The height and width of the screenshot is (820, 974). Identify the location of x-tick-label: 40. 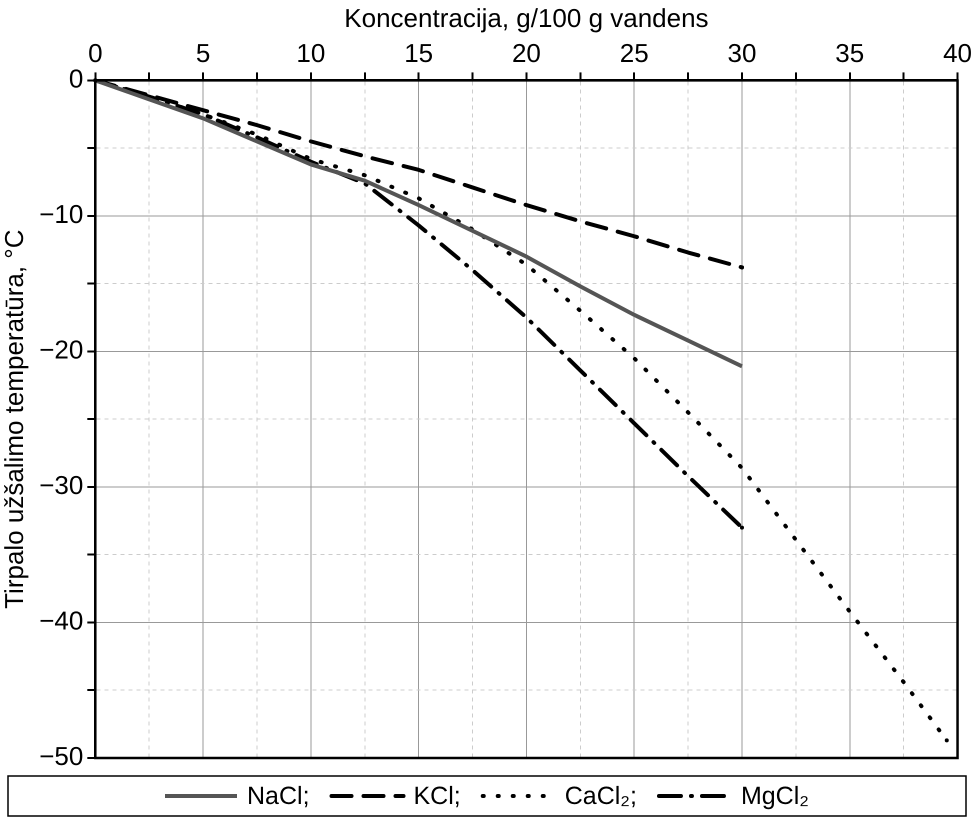
(957, 53).